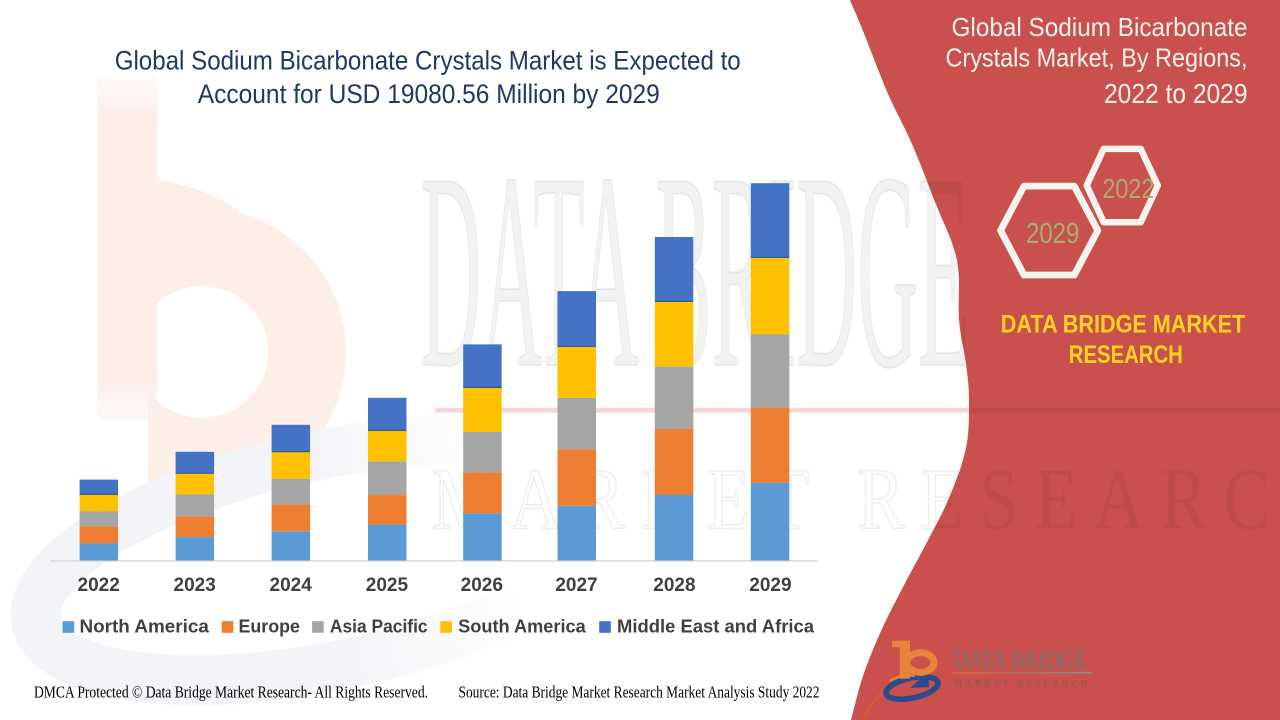 Image resolution: width=1280 pixels, height=720 pixels. What do you see at coordinates (576, 585) in the screenshot?
I see `svg-text: 2027` at bounding box center [576, 585].